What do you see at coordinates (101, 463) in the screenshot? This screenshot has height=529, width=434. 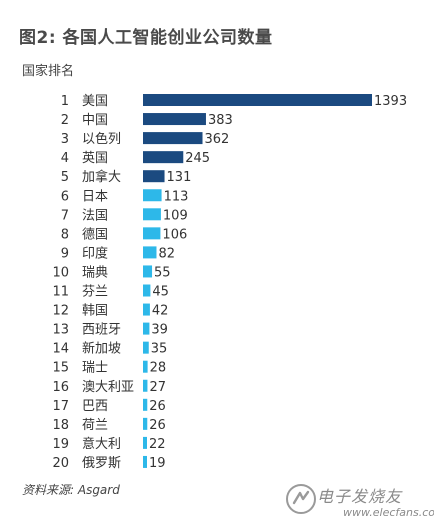 I see `country-label: 俄罗斯` at bounding box center [101, 463].